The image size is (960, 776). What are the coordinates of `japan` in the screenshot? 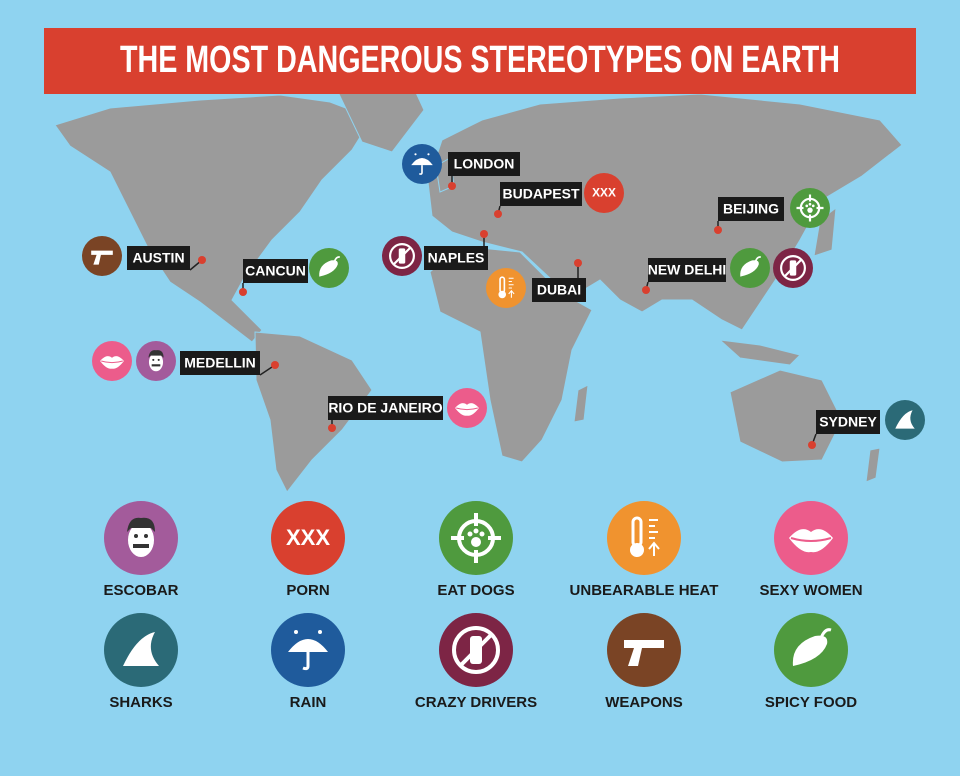 It's located at (825, 231).